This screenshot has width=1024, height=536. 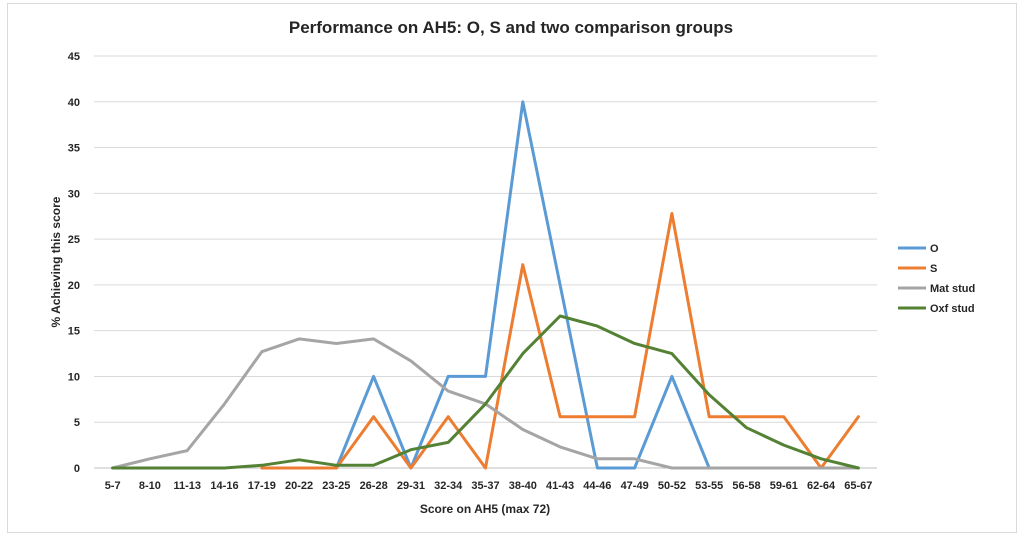 What do you see at coordinates (746, 486) in the screenshot?
I see `x-tick-label: 56-58` at bounding box center [746, 486].